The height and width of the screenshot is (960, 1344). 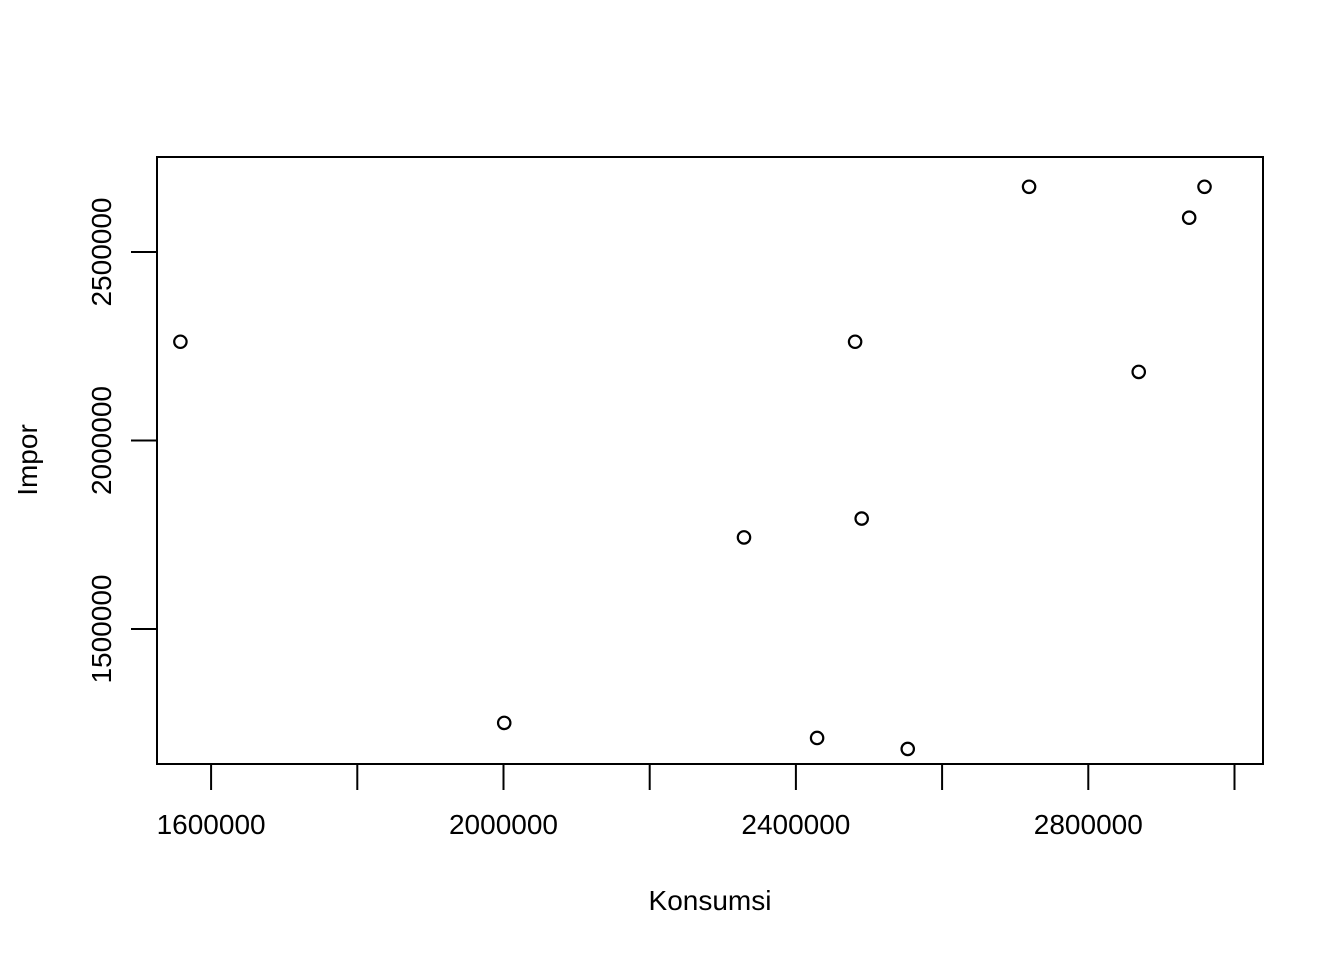 What do you see at coordinates (795, 824) in the screenshot?
I see `x-tick-label: 2400000` at bounding box center [795, 824].